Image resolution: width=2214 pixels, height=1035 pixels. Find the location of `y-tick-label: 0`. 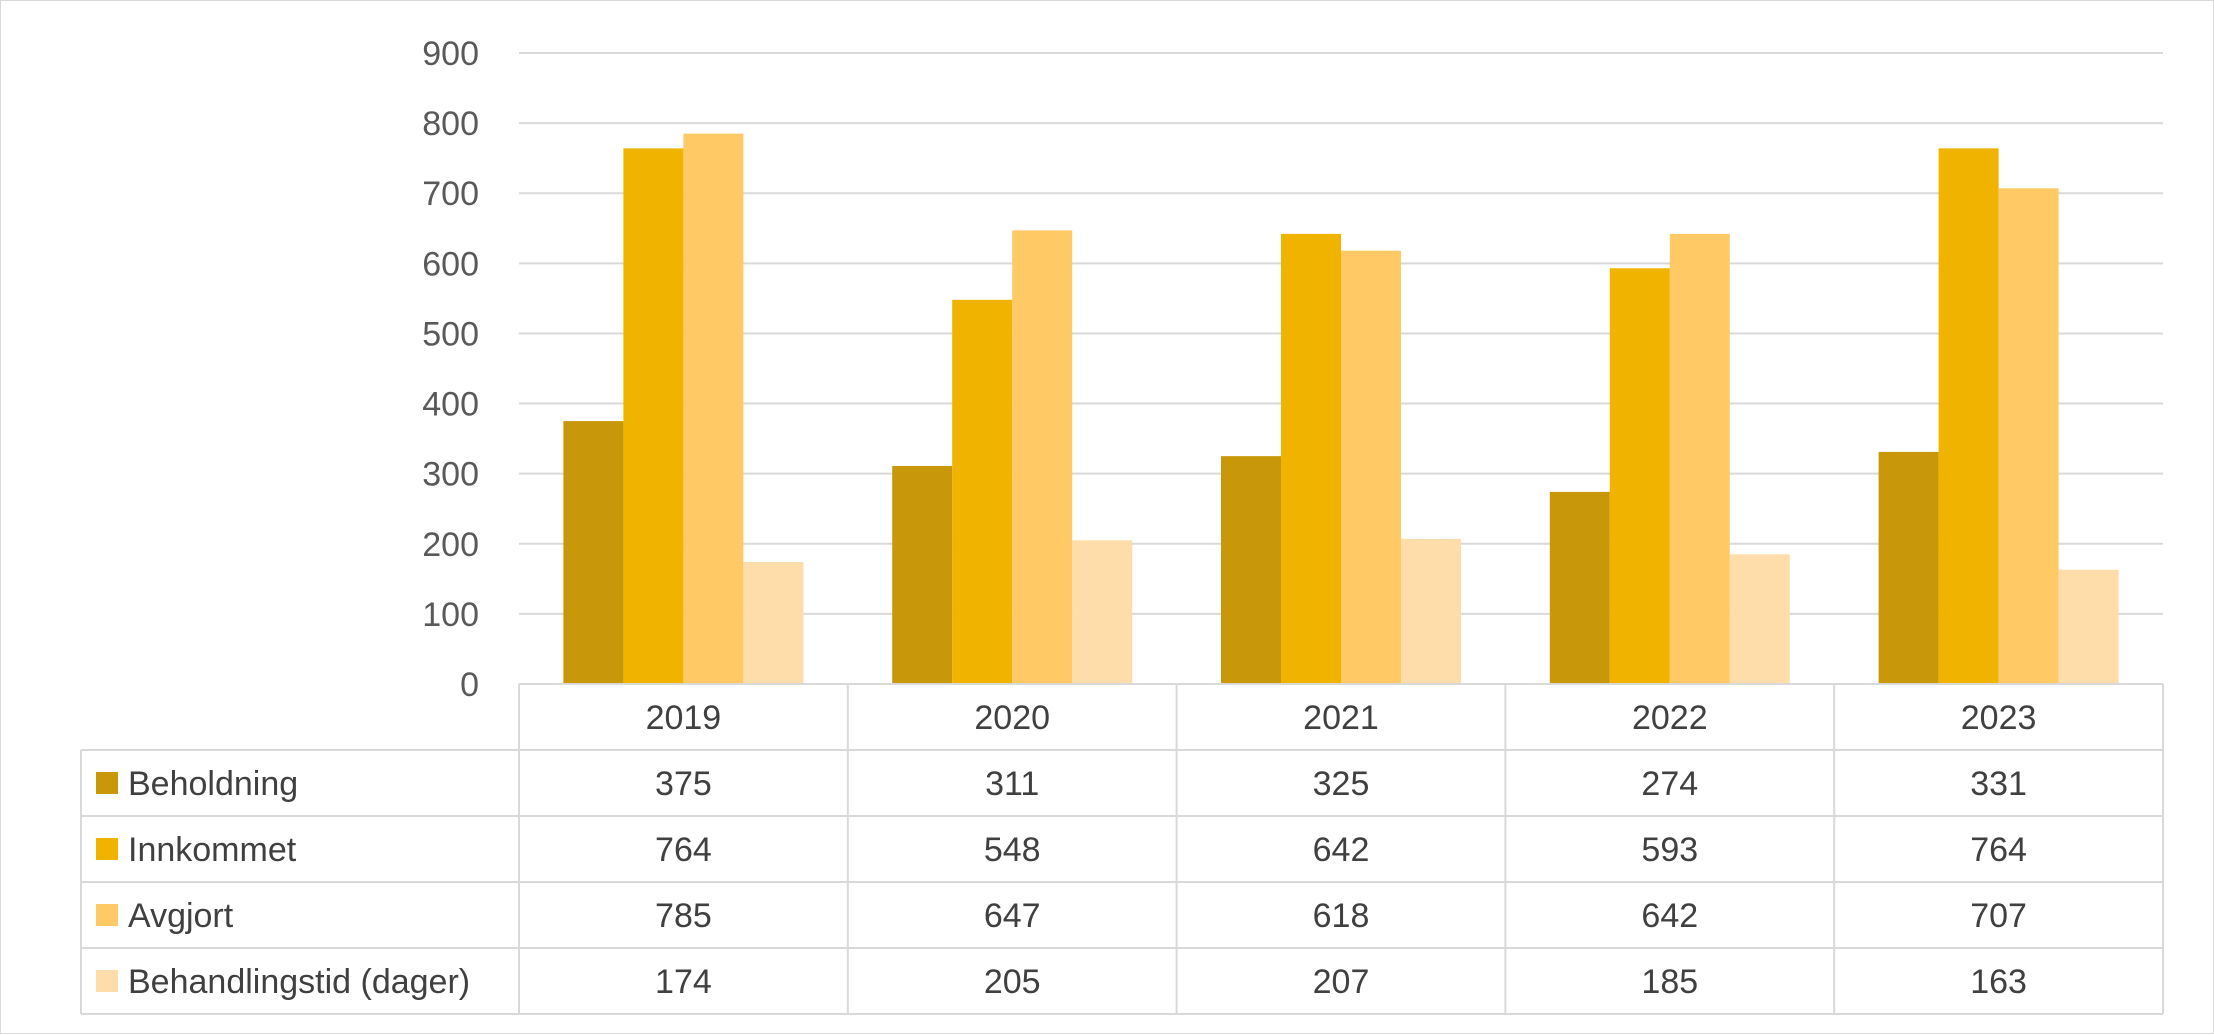

y-tick-label: 0 is located at coordinates (469, 685).